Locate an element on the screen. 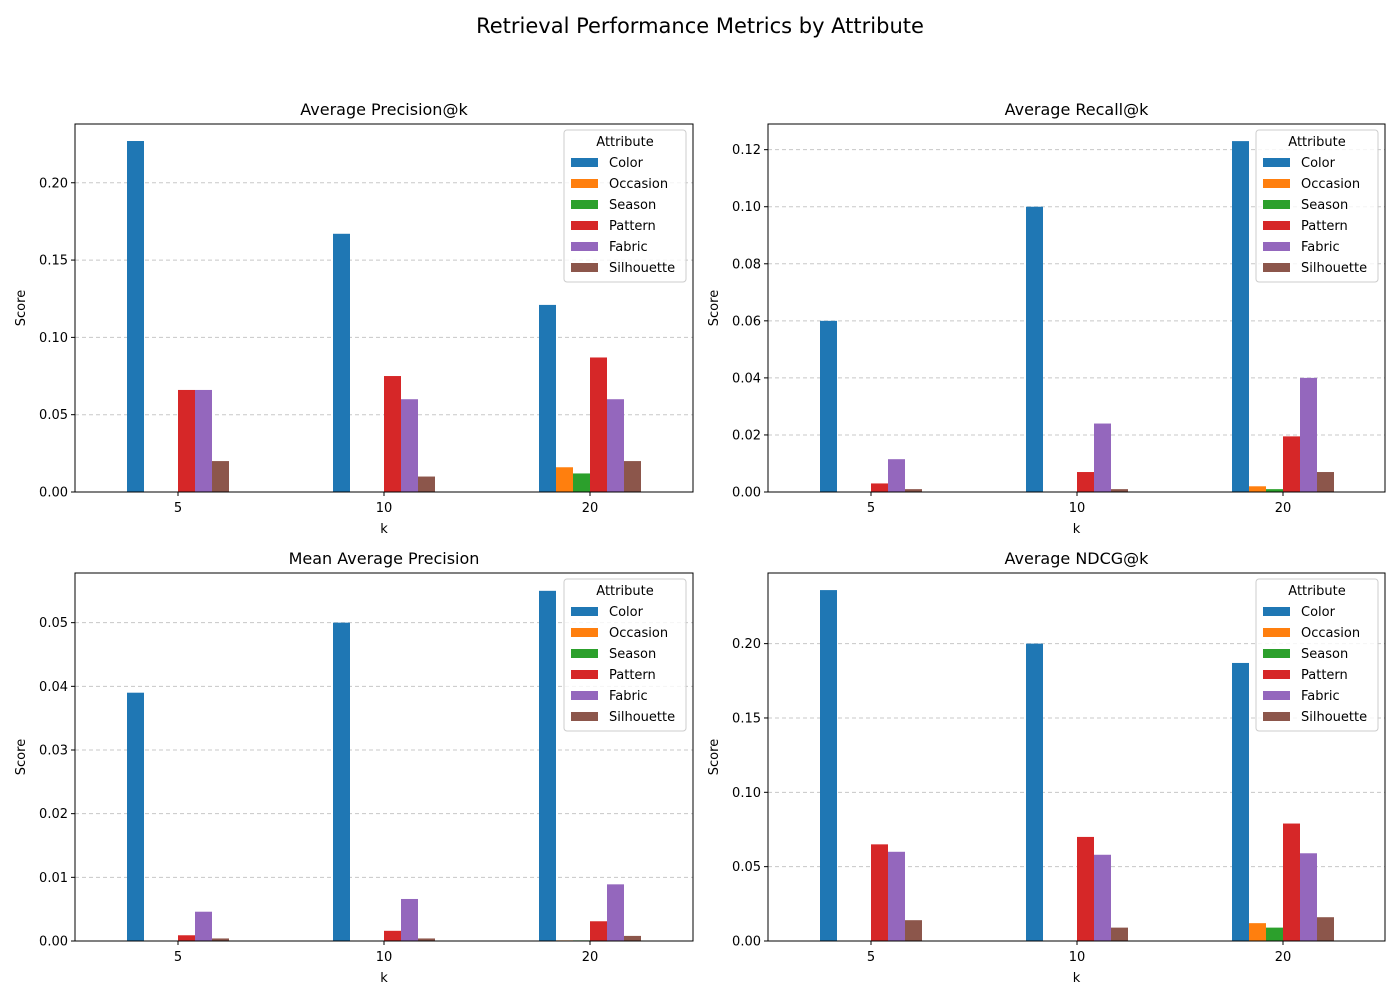 The width and height of the screenshot is (1400, 1000). y-tick-label: 0.05 is located at coordinates (53, 415).